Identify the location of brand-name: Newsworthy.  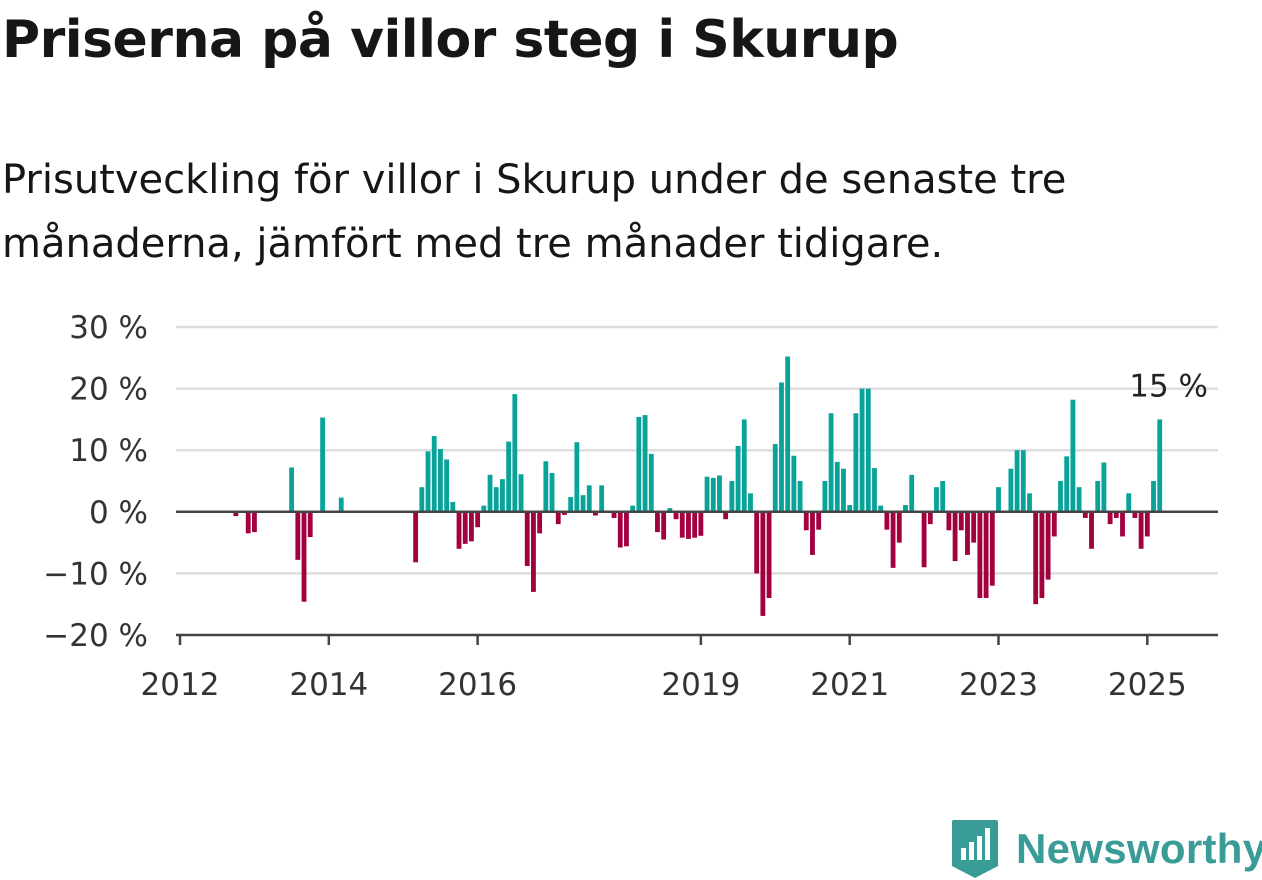
(1139, 848).